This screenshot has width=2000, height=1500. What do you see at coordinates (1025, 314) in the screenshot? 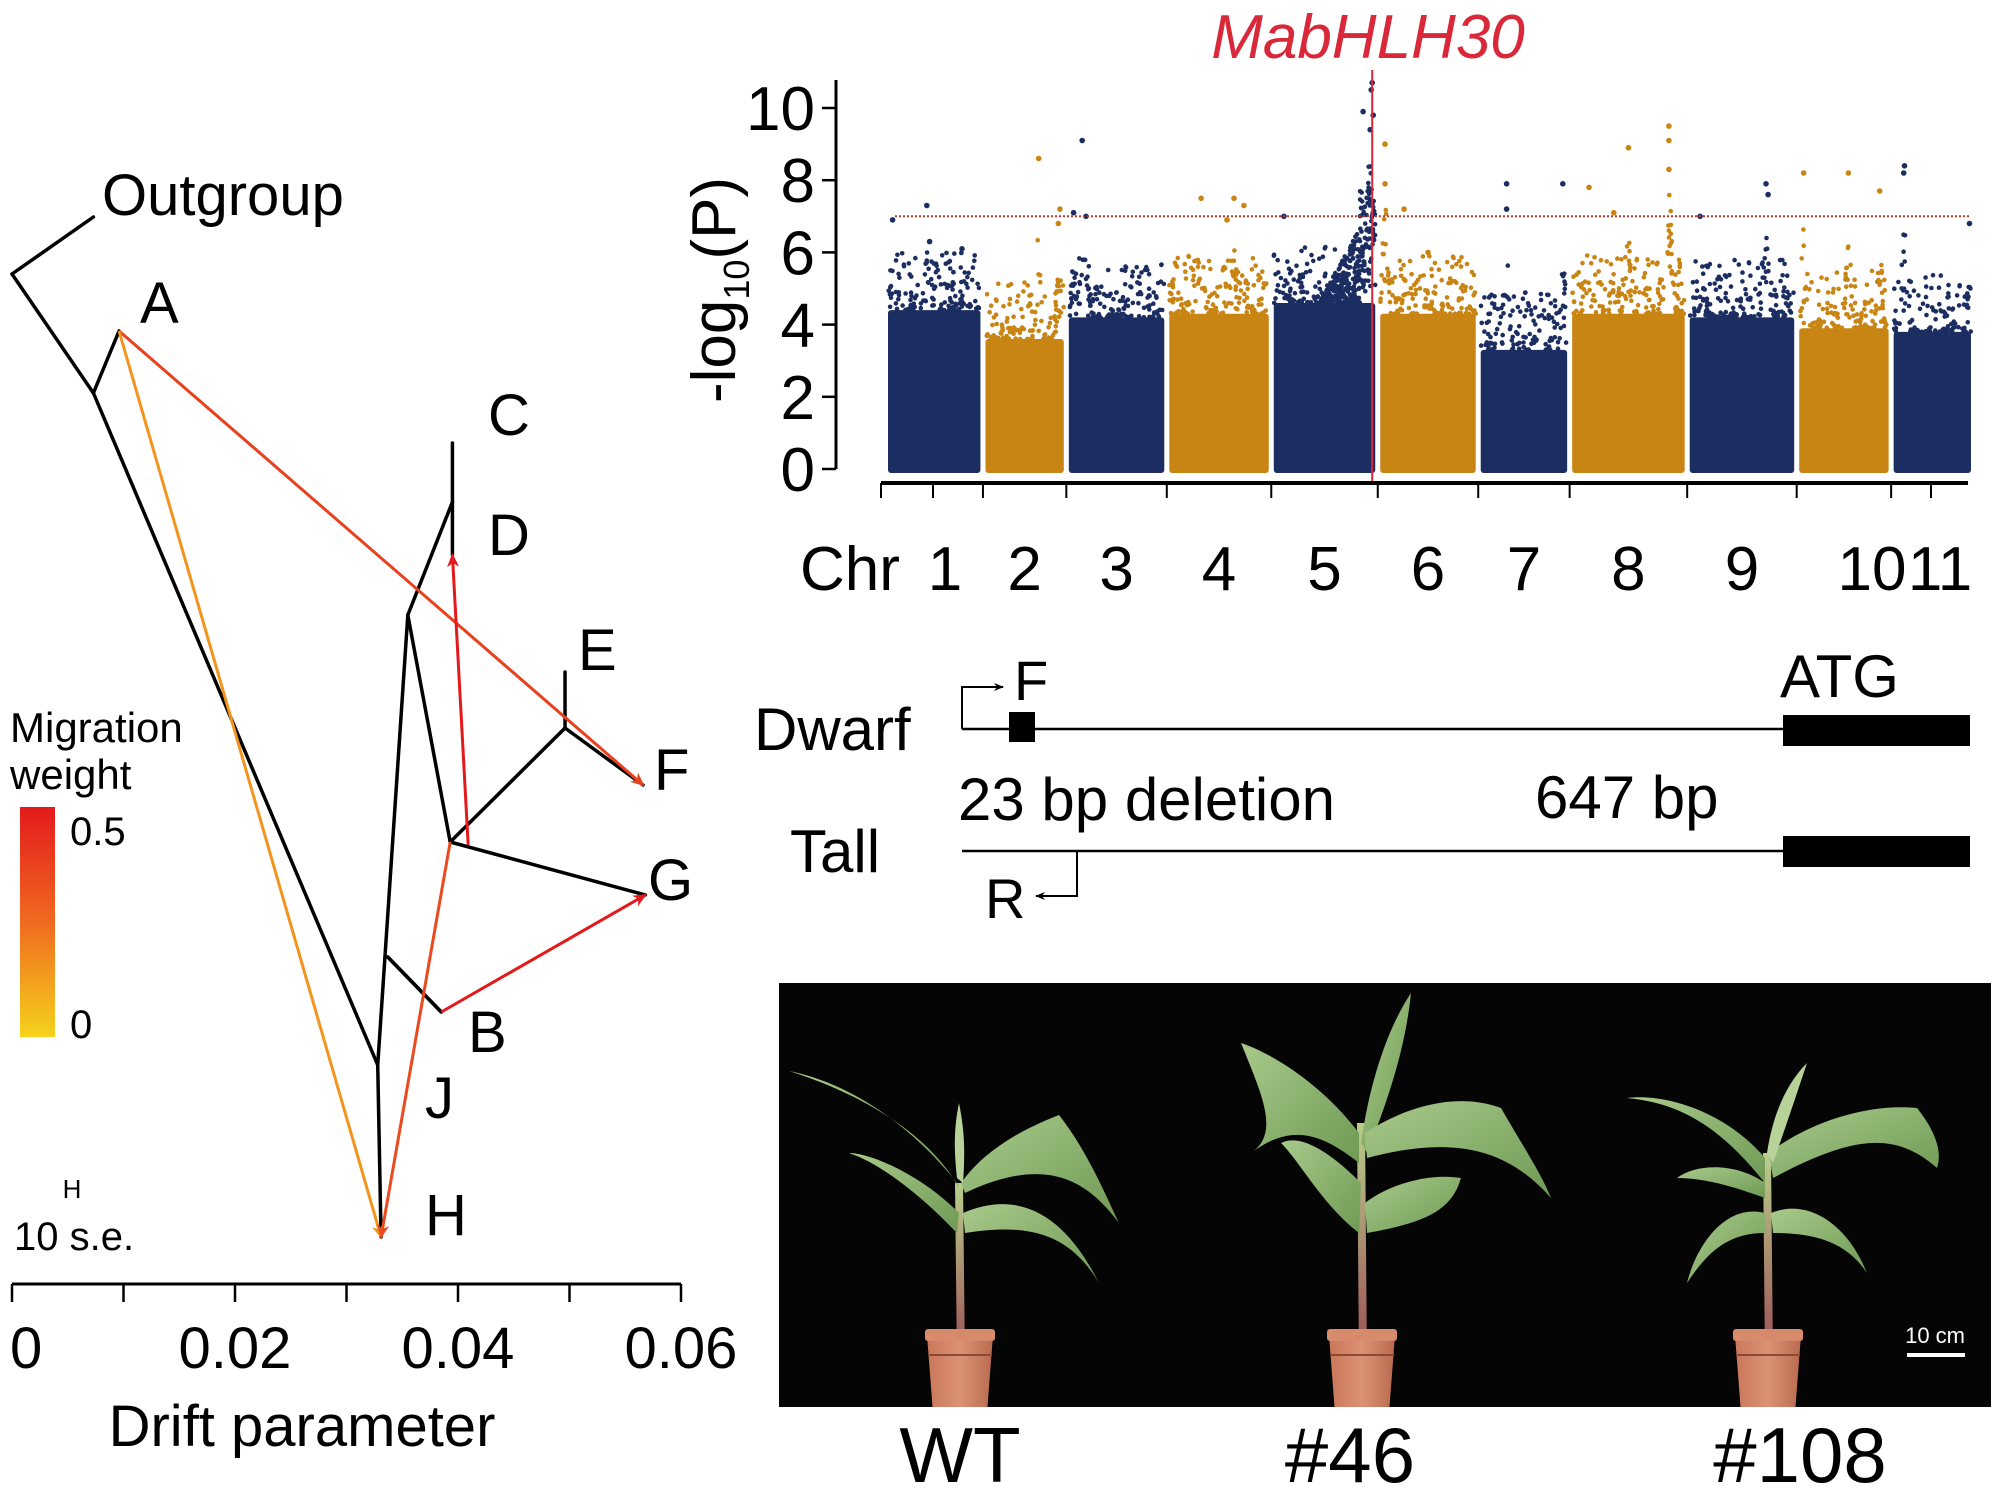
I see `chromosome-2-points` at bounding box center [1025, 314].